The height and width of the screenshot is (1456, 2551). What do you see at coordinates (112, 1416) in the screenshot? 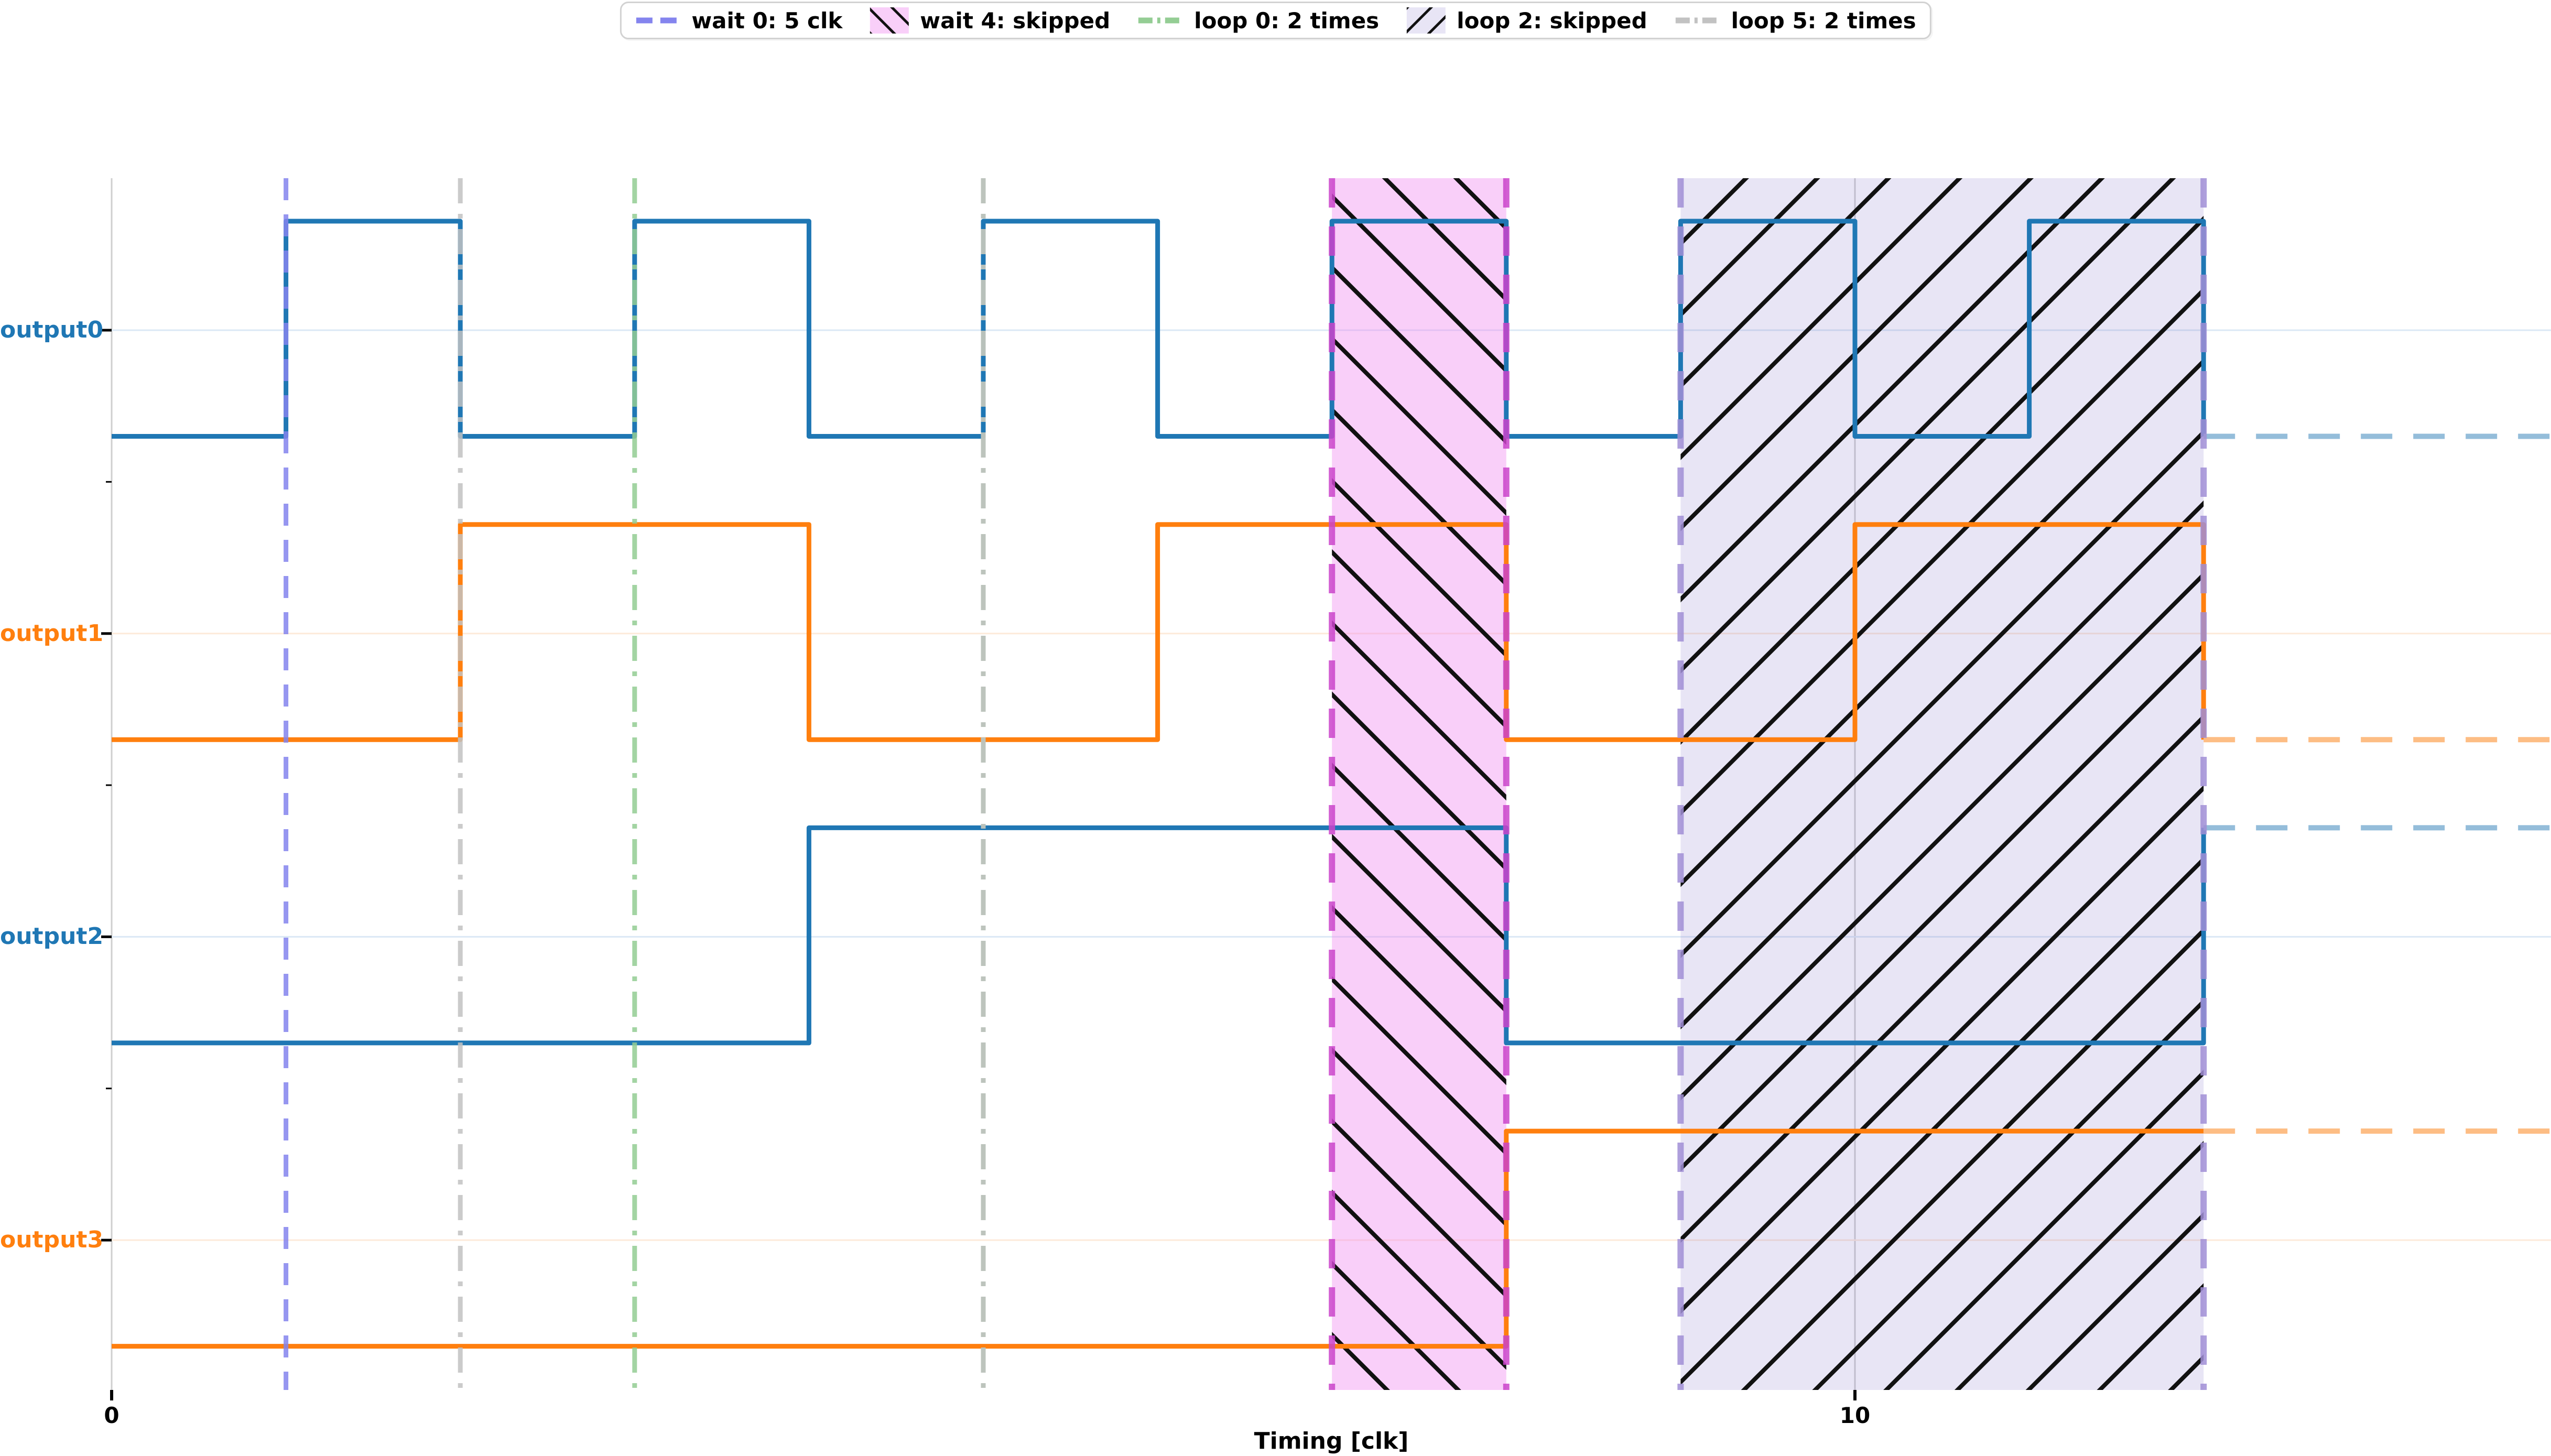
I see `x-tick-label-0: 0` at bounding box center [112, 1416].